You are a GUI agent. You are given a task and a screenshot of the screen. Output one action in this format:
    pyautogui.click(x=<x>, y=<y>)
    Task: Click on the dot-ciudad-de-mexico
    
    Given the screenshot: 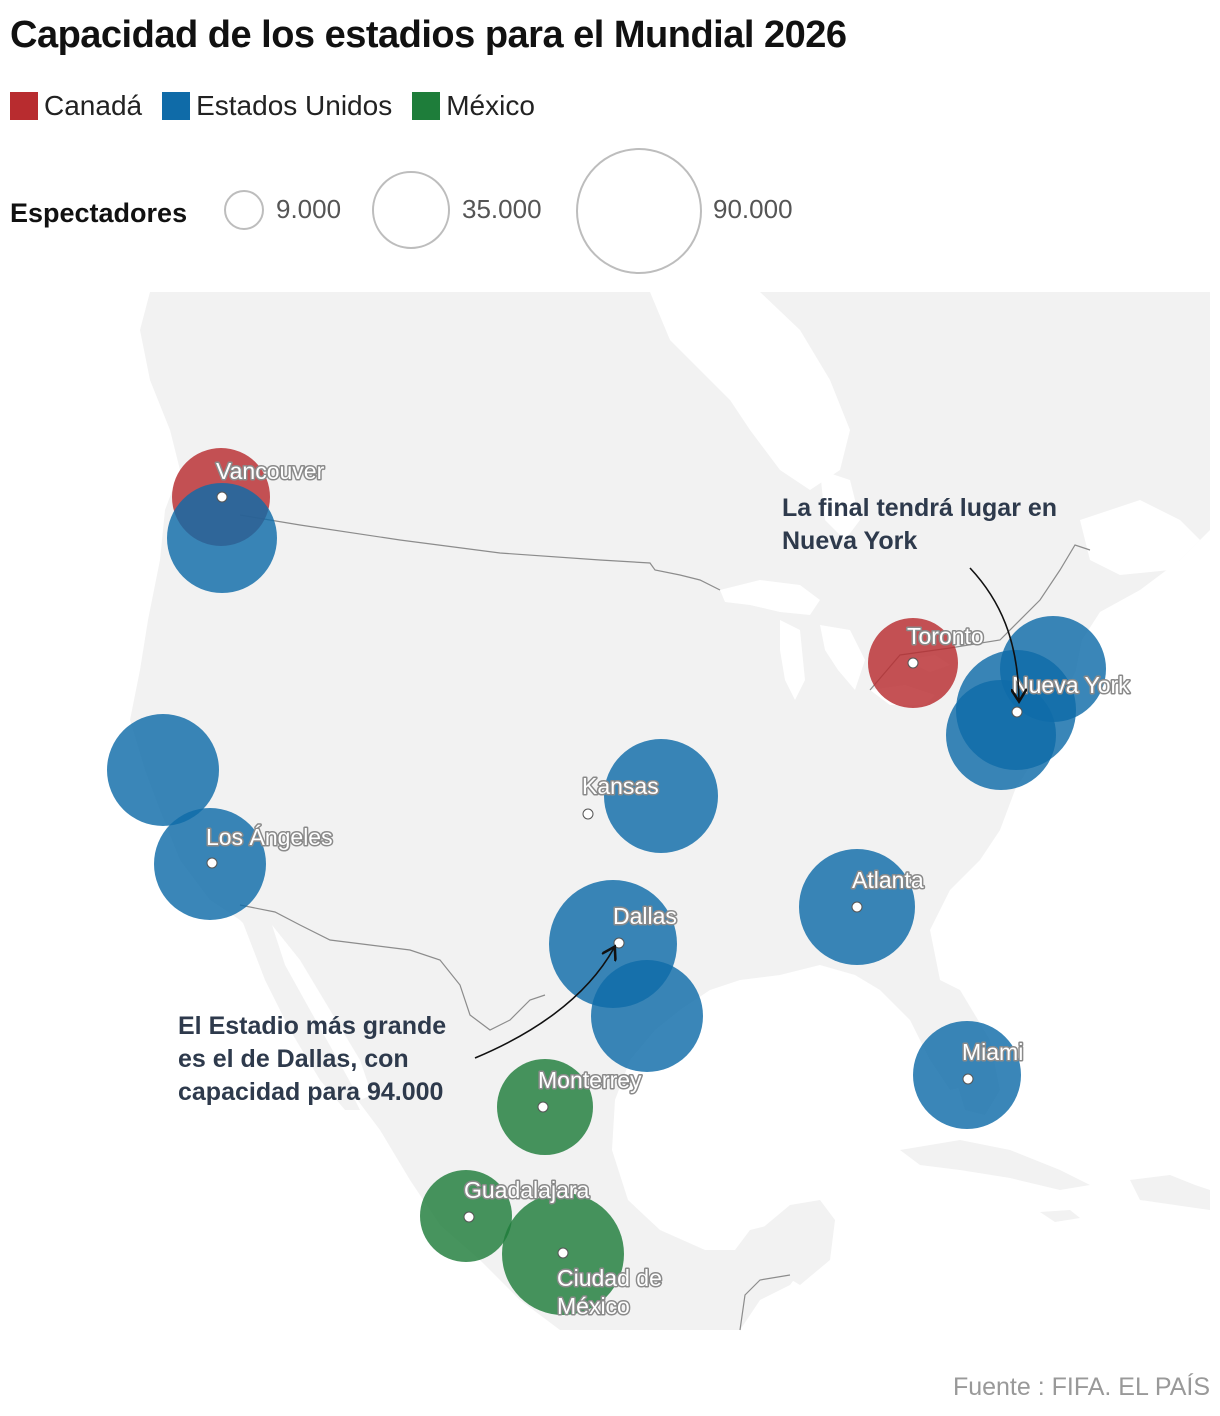 What is the action you would take?
    pyautogui.click(x=563, y=1253)
    